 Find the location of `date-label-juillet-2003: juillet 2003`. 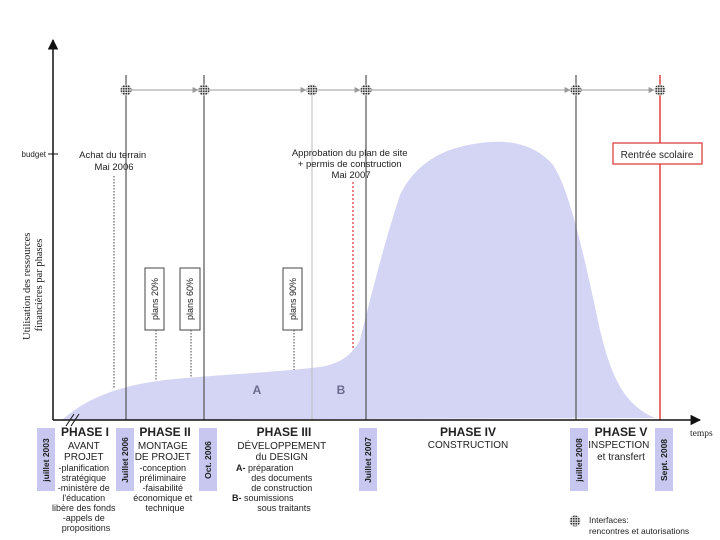

date-label-juillet-2003: juillet 2003 is located at coordinates (46, 460).